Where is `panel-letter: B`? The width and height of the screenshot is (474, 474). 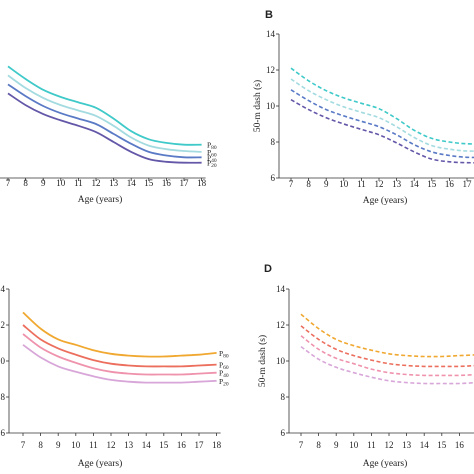 panel-letter: B is located at coordinates (269, 15).